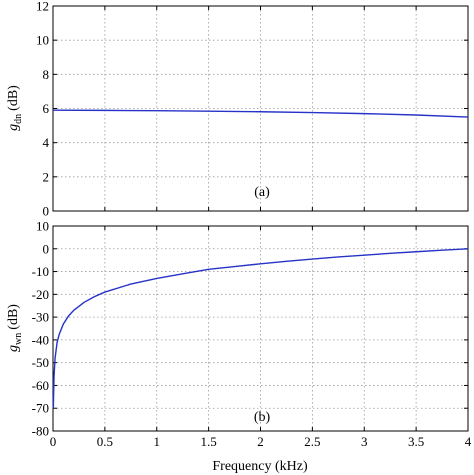 The image size is (474, 475). I want to click on panel-a-ylabel-unit: (dB), so click(13, 98).